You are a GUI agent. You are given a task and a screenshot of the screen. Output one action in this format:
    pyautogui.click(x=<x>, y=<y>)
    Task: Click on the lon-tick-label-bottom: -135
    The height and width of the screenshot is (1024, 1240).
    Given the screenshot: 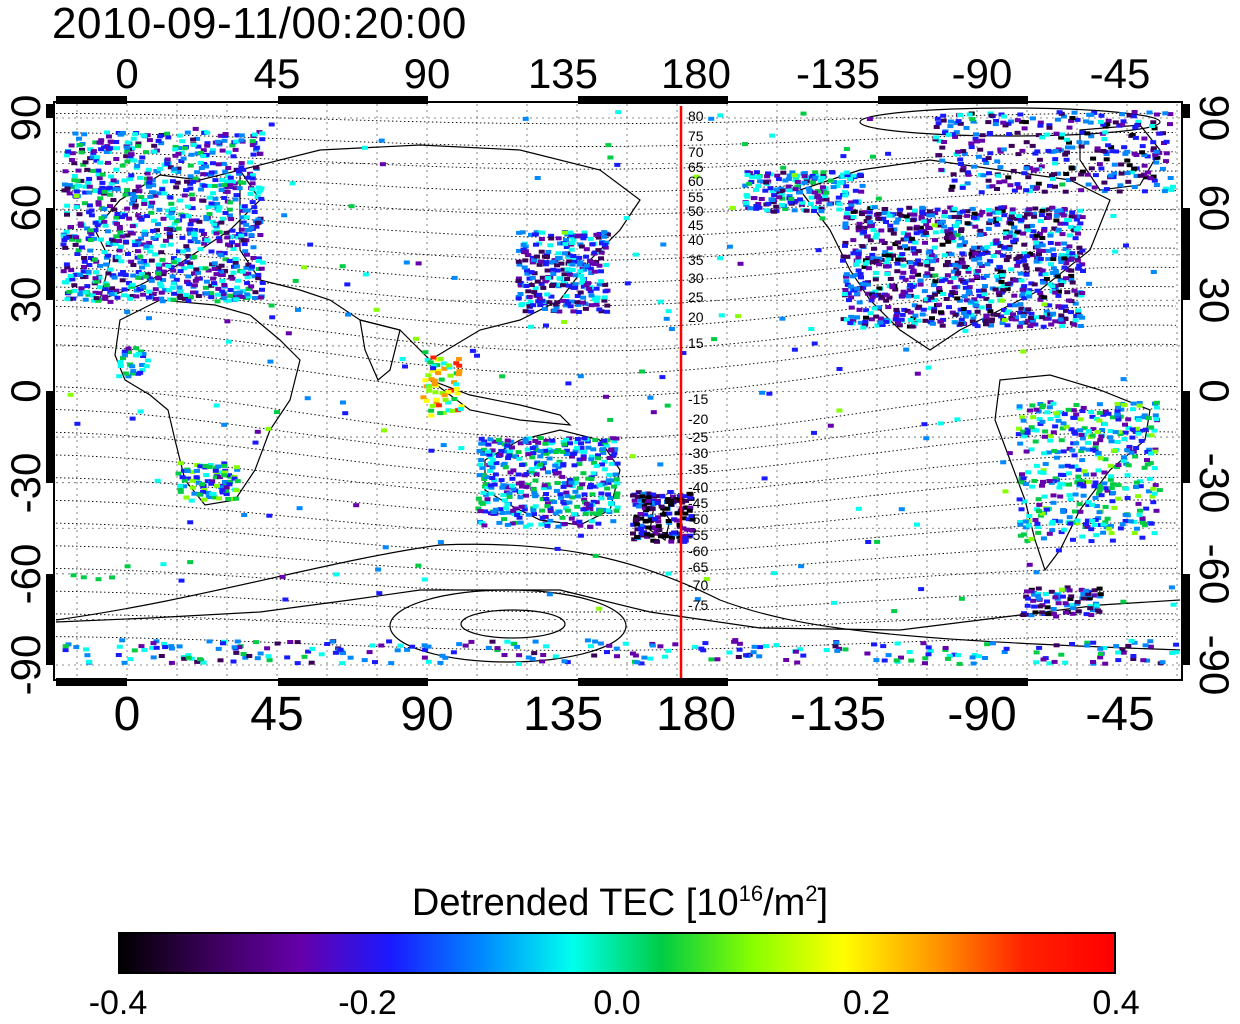 What is the action you would take?
    pyautogui.click(x=838, y=714)
    